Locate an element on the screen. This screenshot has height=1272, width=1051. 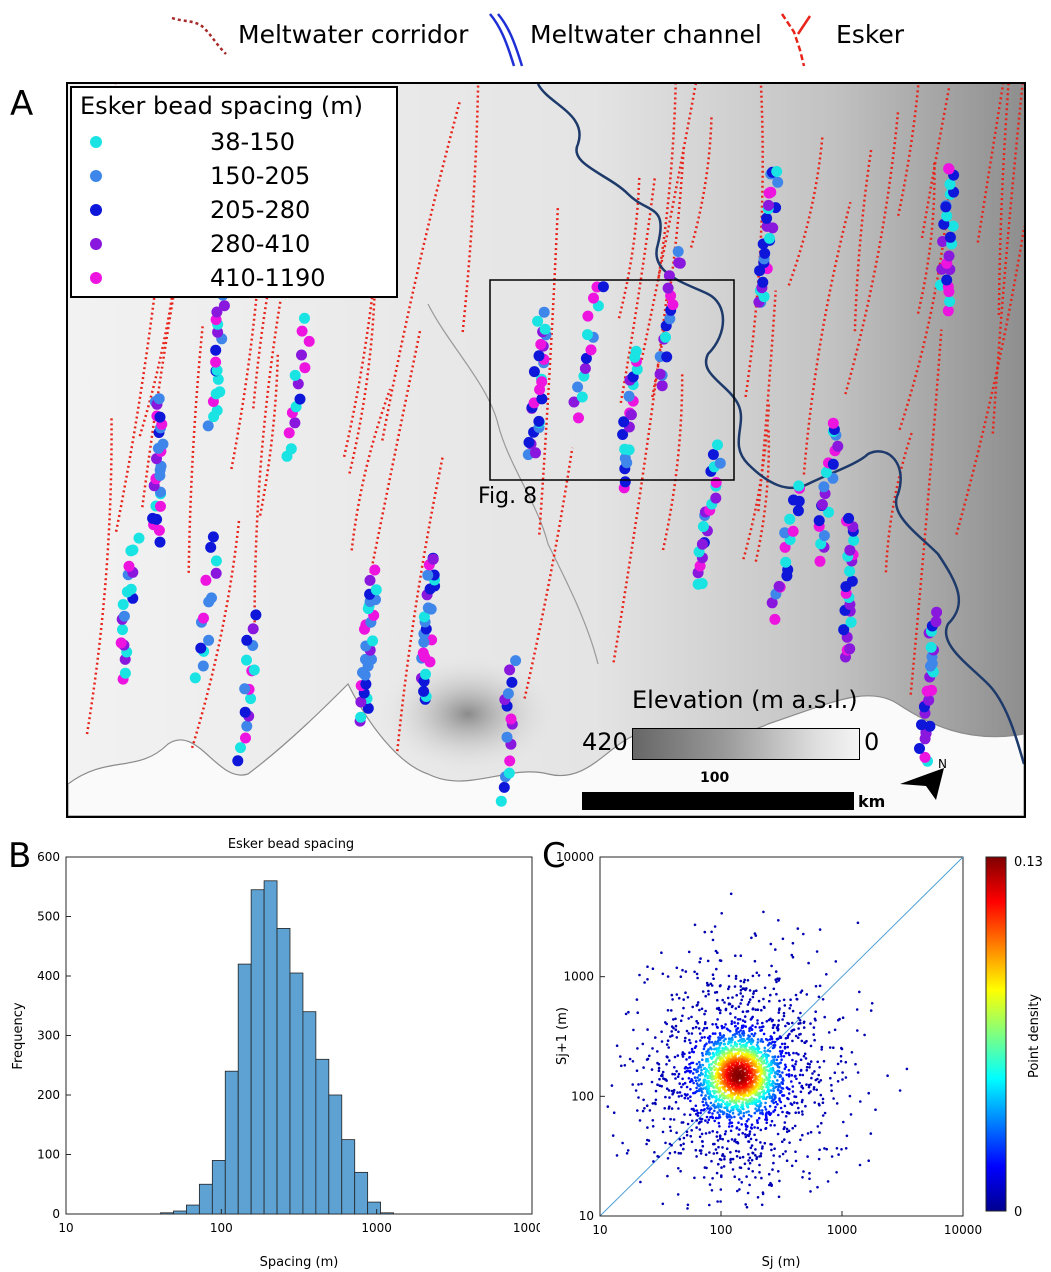
meltwater-corridor-label: Meltwater corridor is located at coordinates (353, 34).